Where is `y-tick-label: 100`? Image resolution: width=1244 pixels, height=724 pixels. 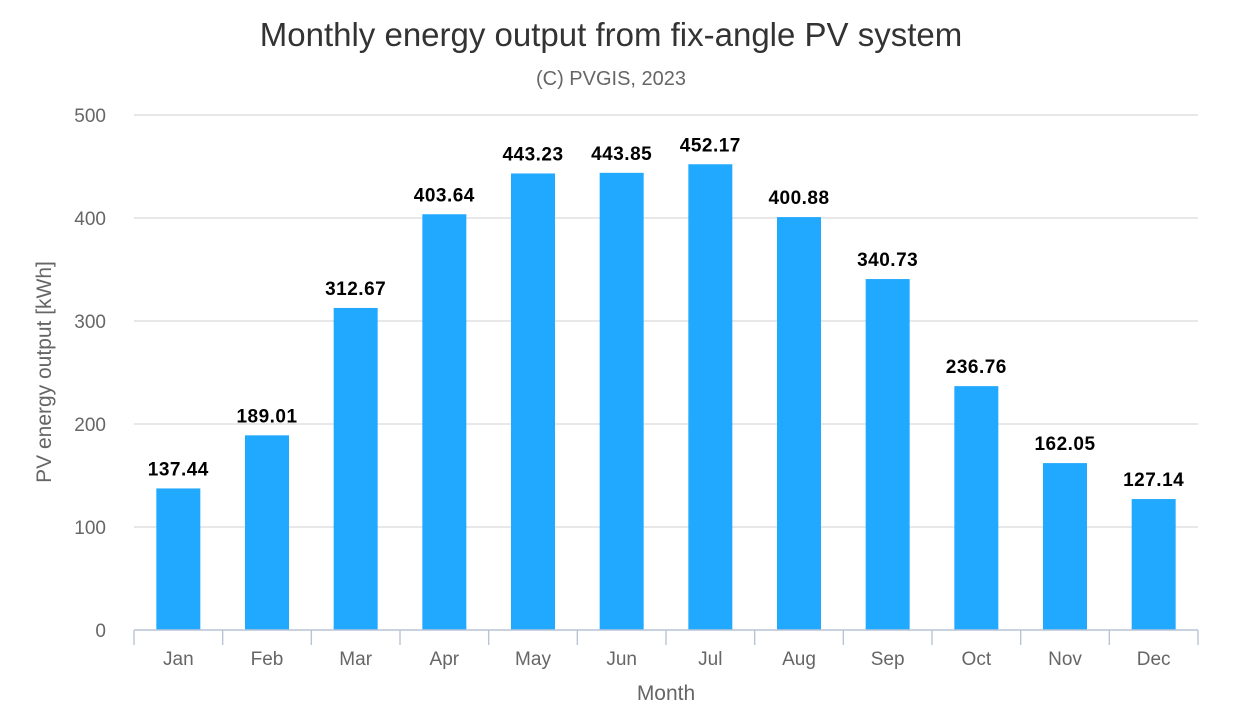 y-tick-label: 100 is located at coordinates (90, 528).